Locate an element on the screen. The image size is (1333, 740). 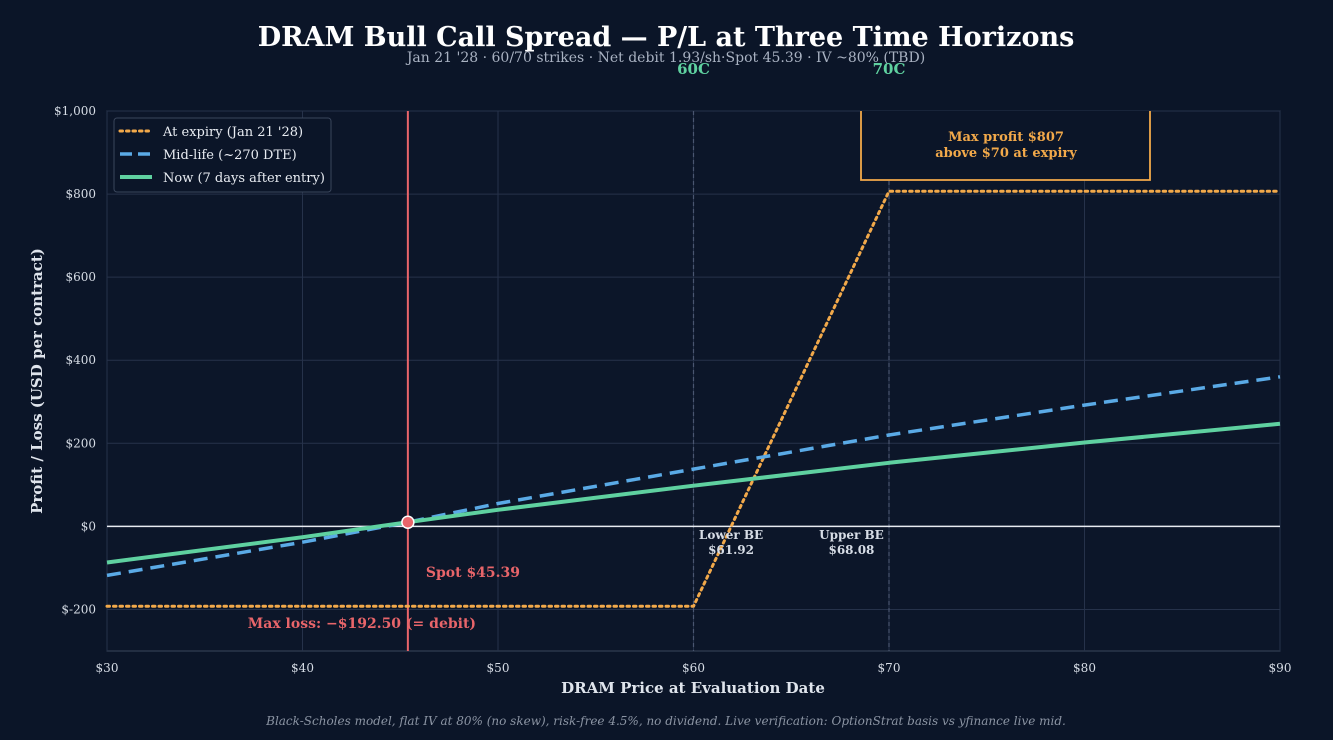
legend-label: Now (7 days after entry) is located at coordinates (244, 178).